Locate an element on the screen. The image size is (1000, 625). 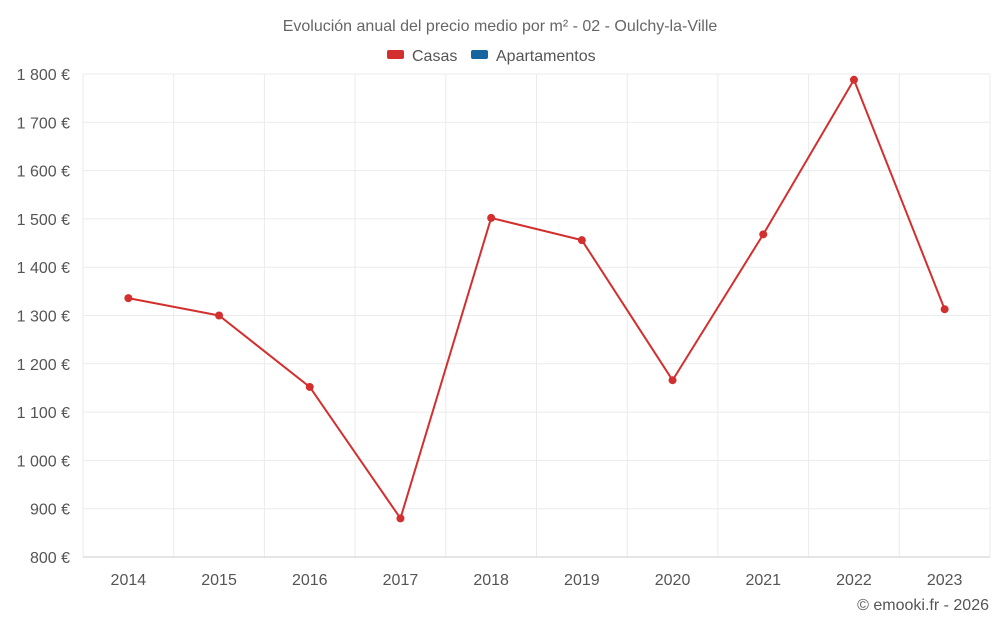
legend-swatch-casas is located at coordinates (395, 54).